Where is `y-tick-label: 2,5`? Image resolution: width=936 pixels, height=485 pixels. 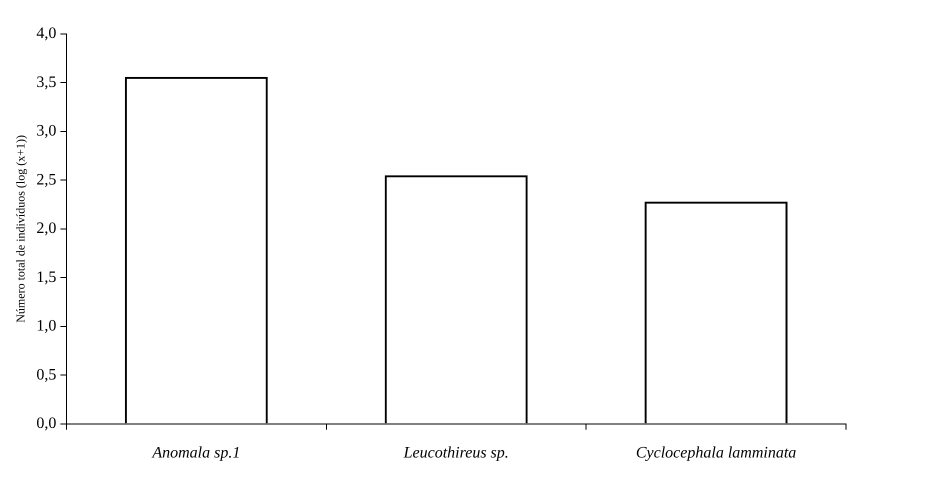 y-tick-label: 2,5 is located at coordinates (46, 179).